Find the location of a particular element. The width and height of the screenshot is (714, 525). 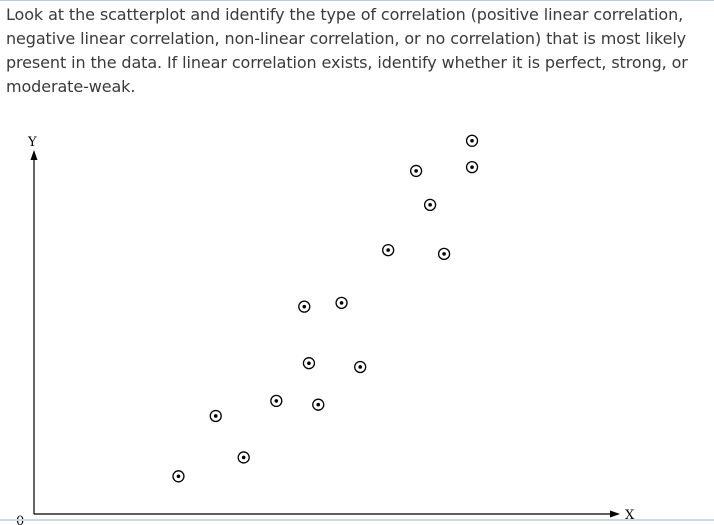

y-axis-label: Y is located at coordinates (32, 142).